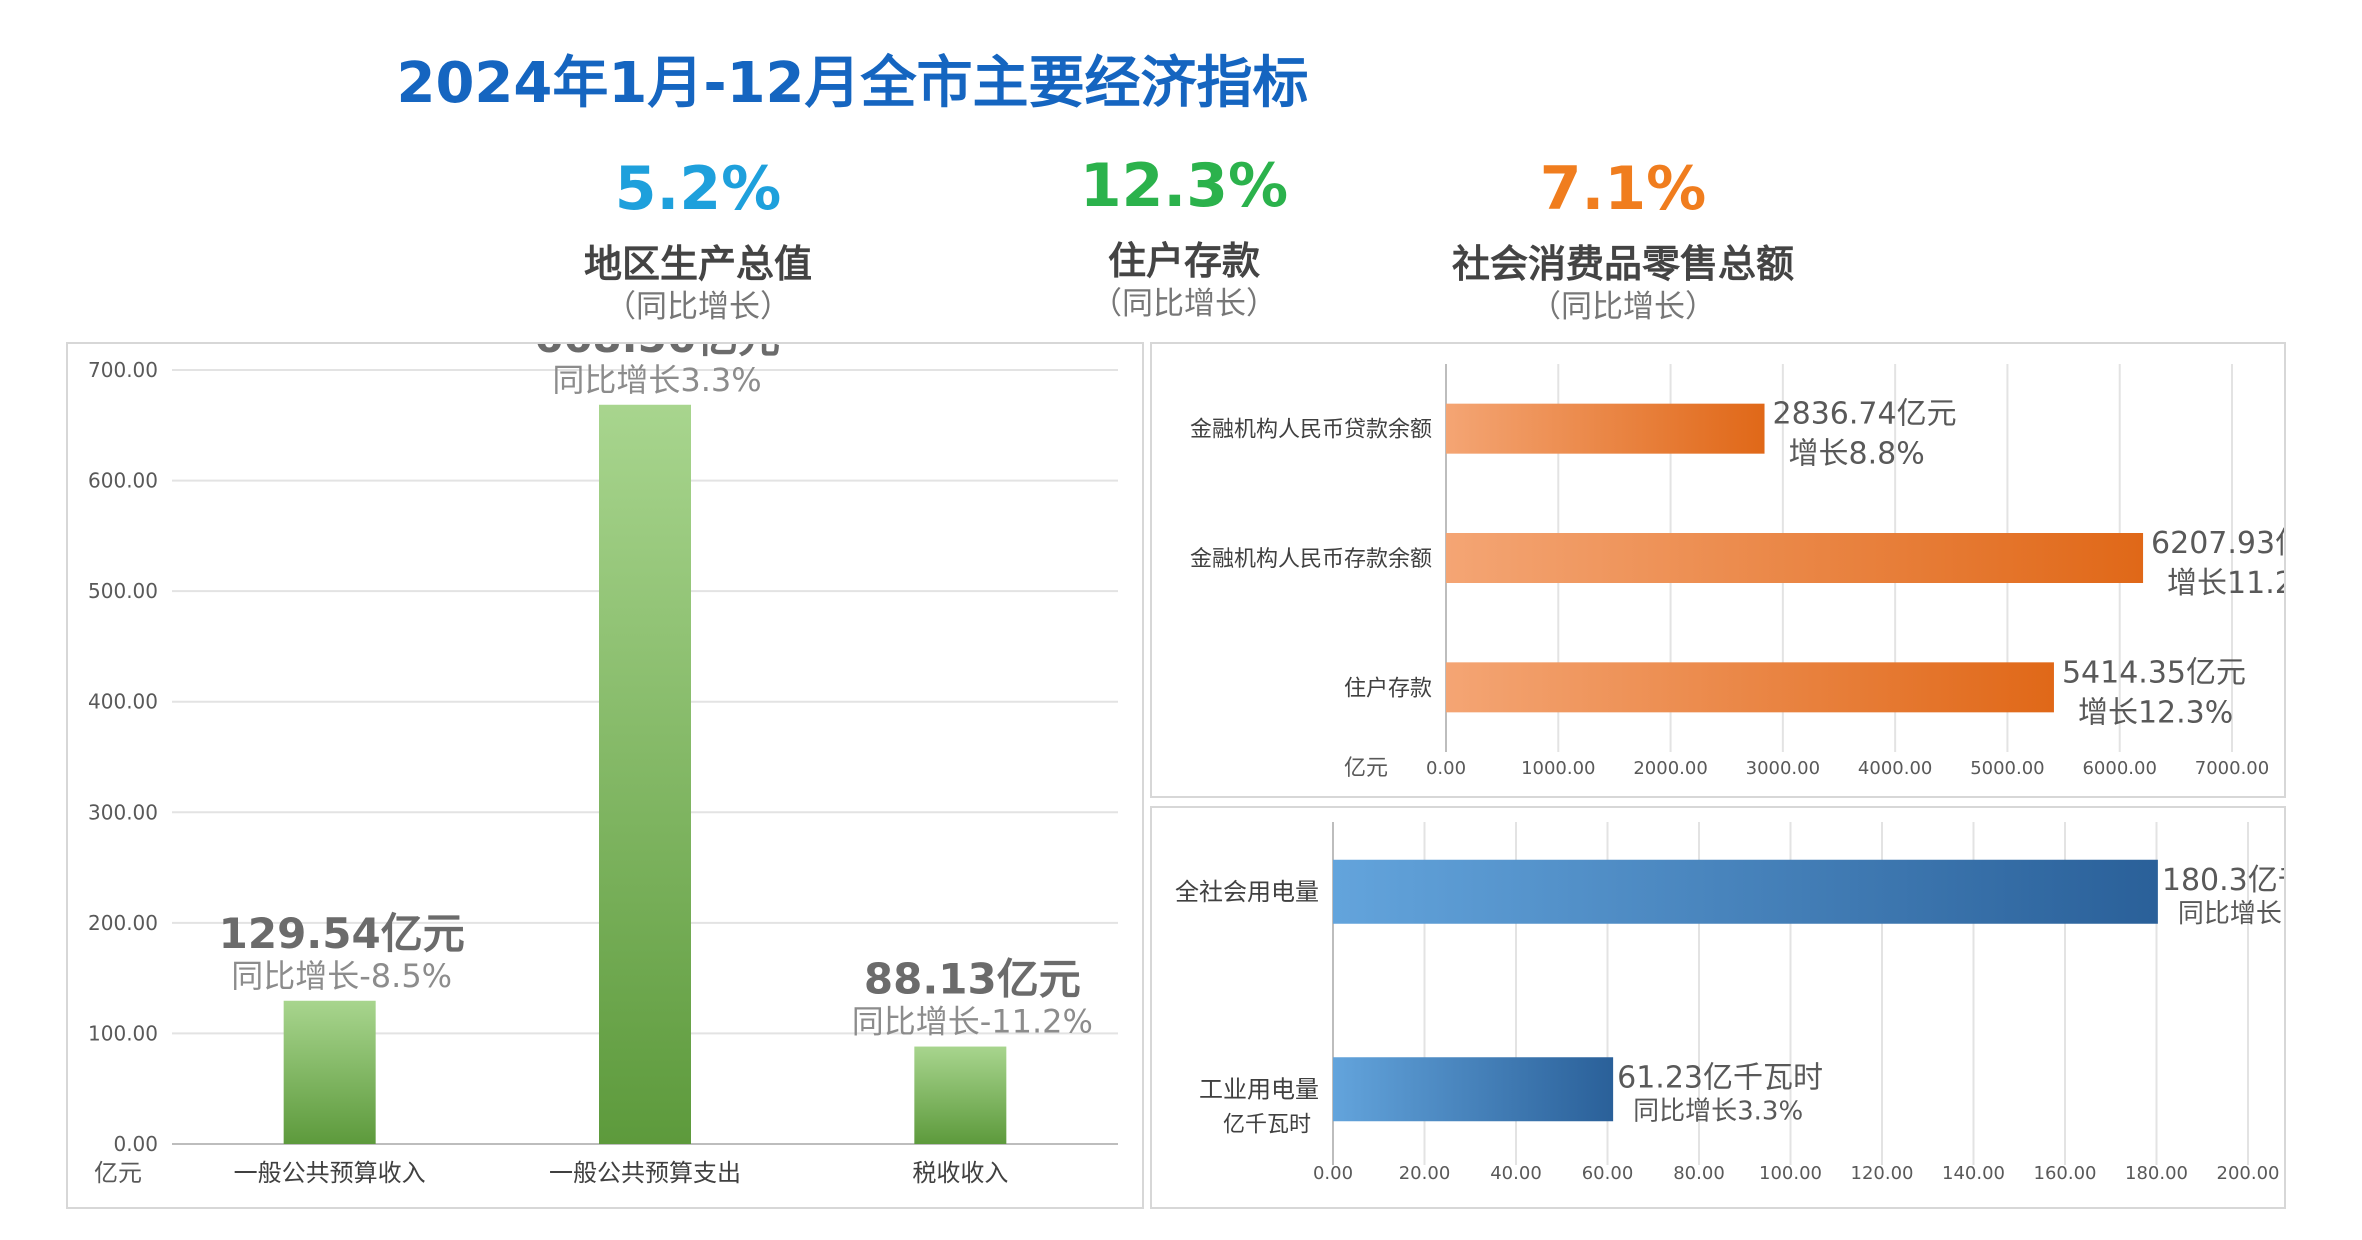 The height and width of the screenshot is (1240, 2362). What do you see at coordinates (698, 241) in the screenshot?
I see `kpi-gdp: 5.2% 地区生产总值 （同比增长）` at bounding box center [698, 241].